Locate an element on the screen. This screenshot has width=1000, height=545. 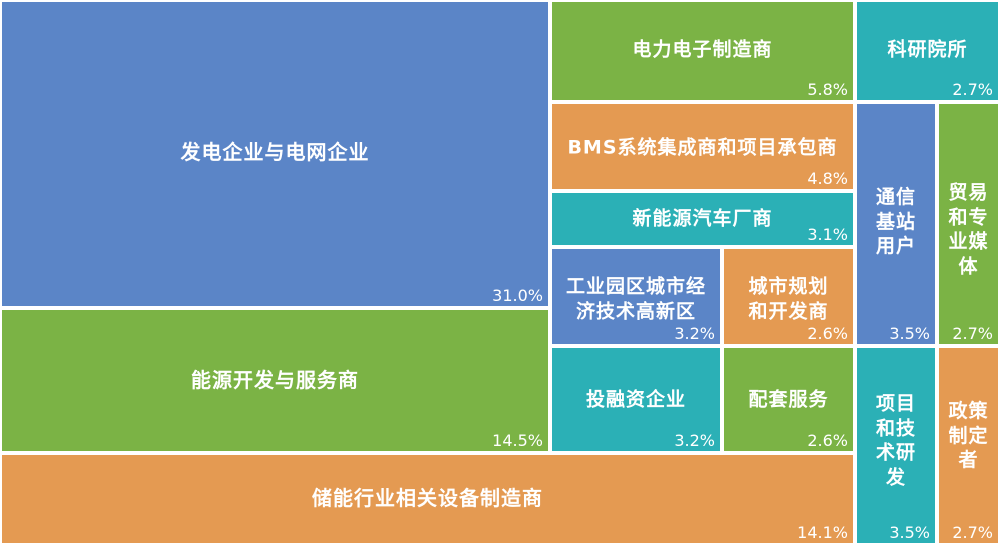
treemap-tile-value: 14.1% is located at coordinates (822, 532).